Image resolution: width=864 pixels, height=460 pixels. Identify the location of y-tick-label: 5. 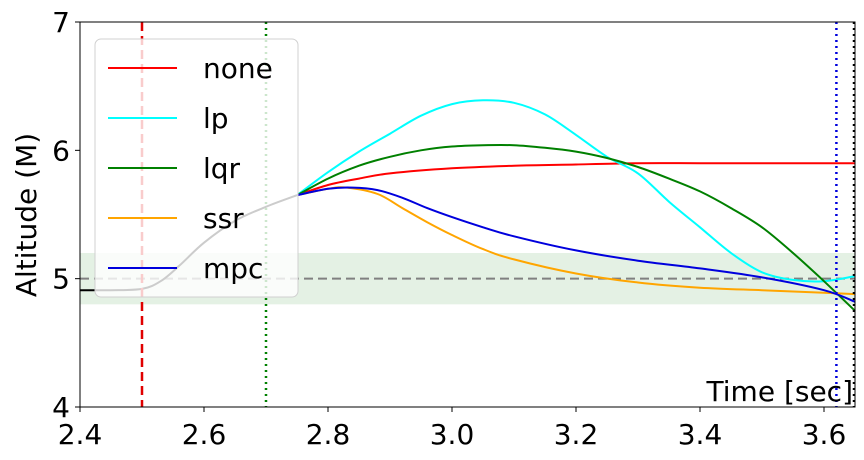
(61, 279).